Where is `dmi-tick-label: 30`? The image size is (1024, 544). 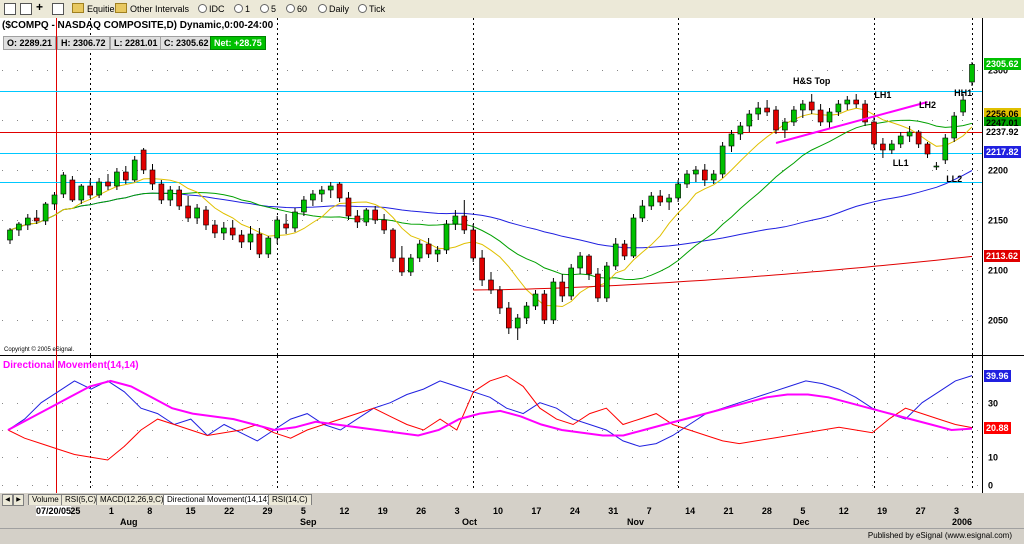 dmi-tick-label: 30 is located at coordinates (993, 404).